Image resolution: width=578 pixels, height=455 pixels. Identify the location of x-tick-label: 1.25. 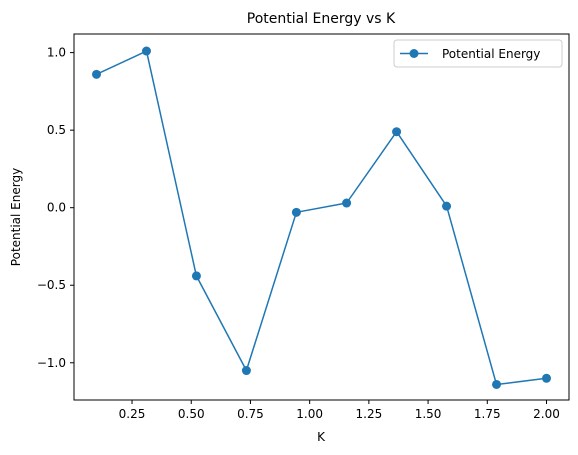
(369, 414).